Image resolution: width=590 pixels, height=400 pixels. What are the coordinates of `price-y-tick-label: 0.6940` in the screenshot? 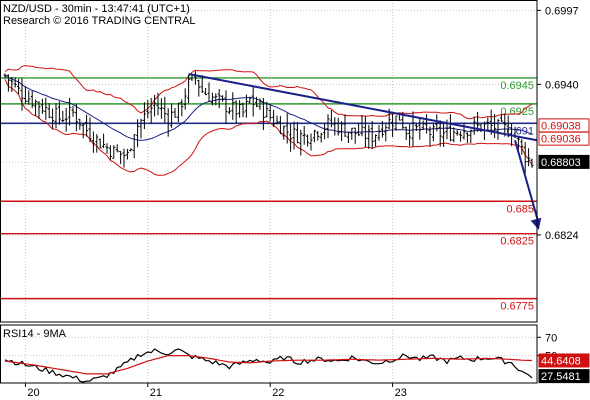 It's located at (562, 85).